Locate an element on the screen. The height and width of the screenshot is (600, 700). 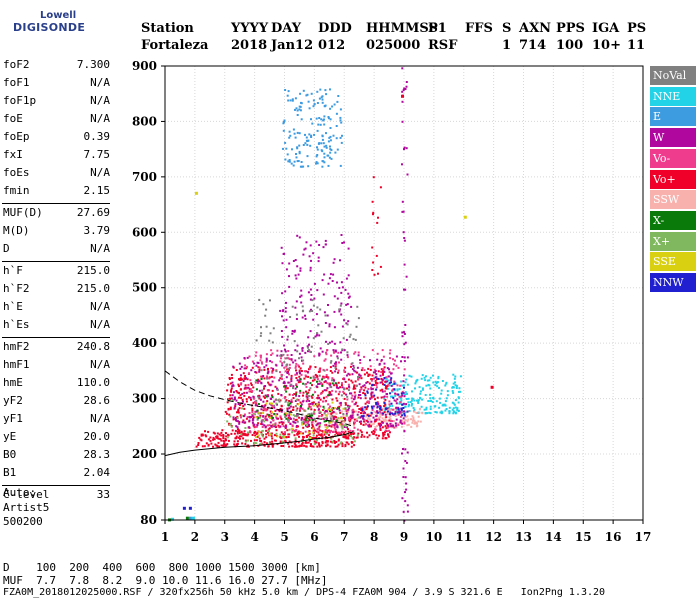
header-value-day: Jan12 is located at coordinates (292, 45).